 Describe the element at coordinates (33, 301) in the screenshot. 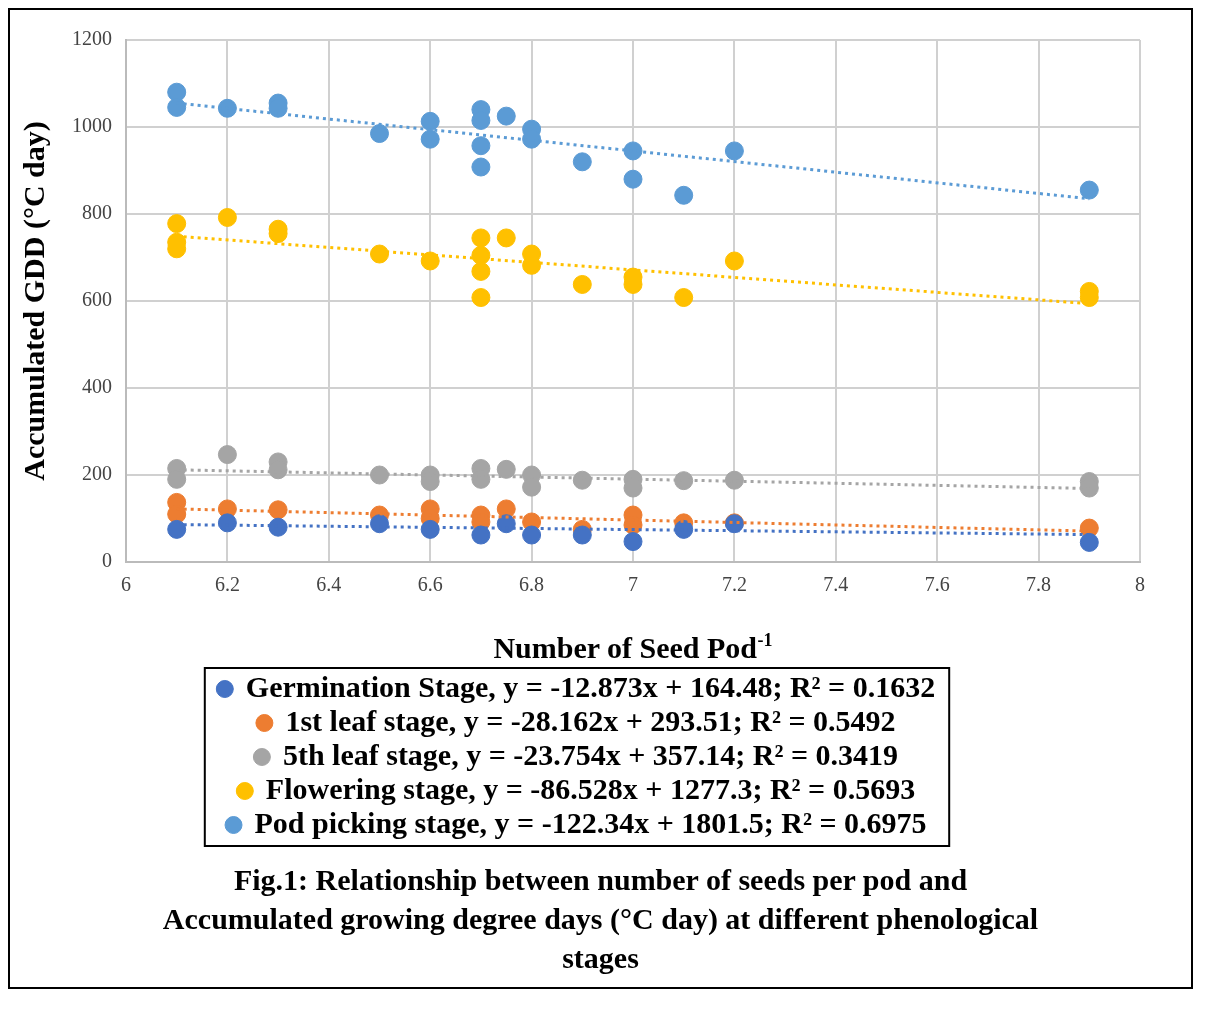

I see `y-axis-title: Accumulated GDD (°C day)` at that location.